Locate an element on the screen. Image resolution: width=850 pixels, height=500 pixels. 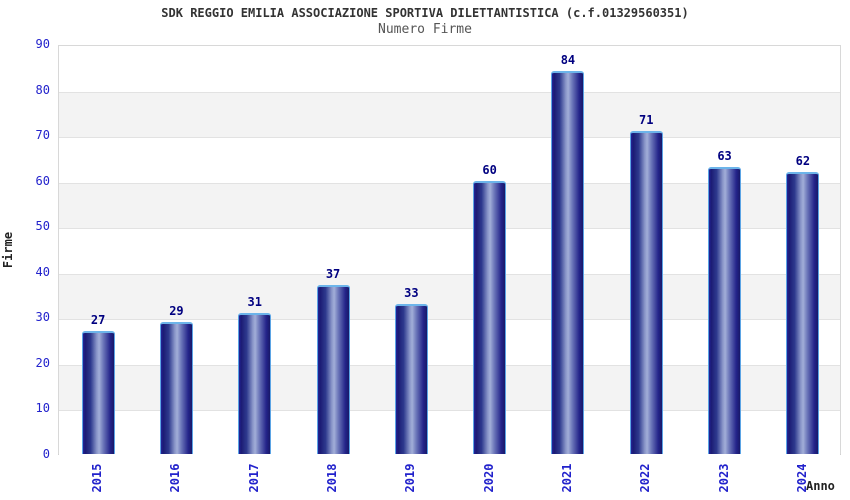
y-tick-label: 30 is located at coordinates (42, 317).